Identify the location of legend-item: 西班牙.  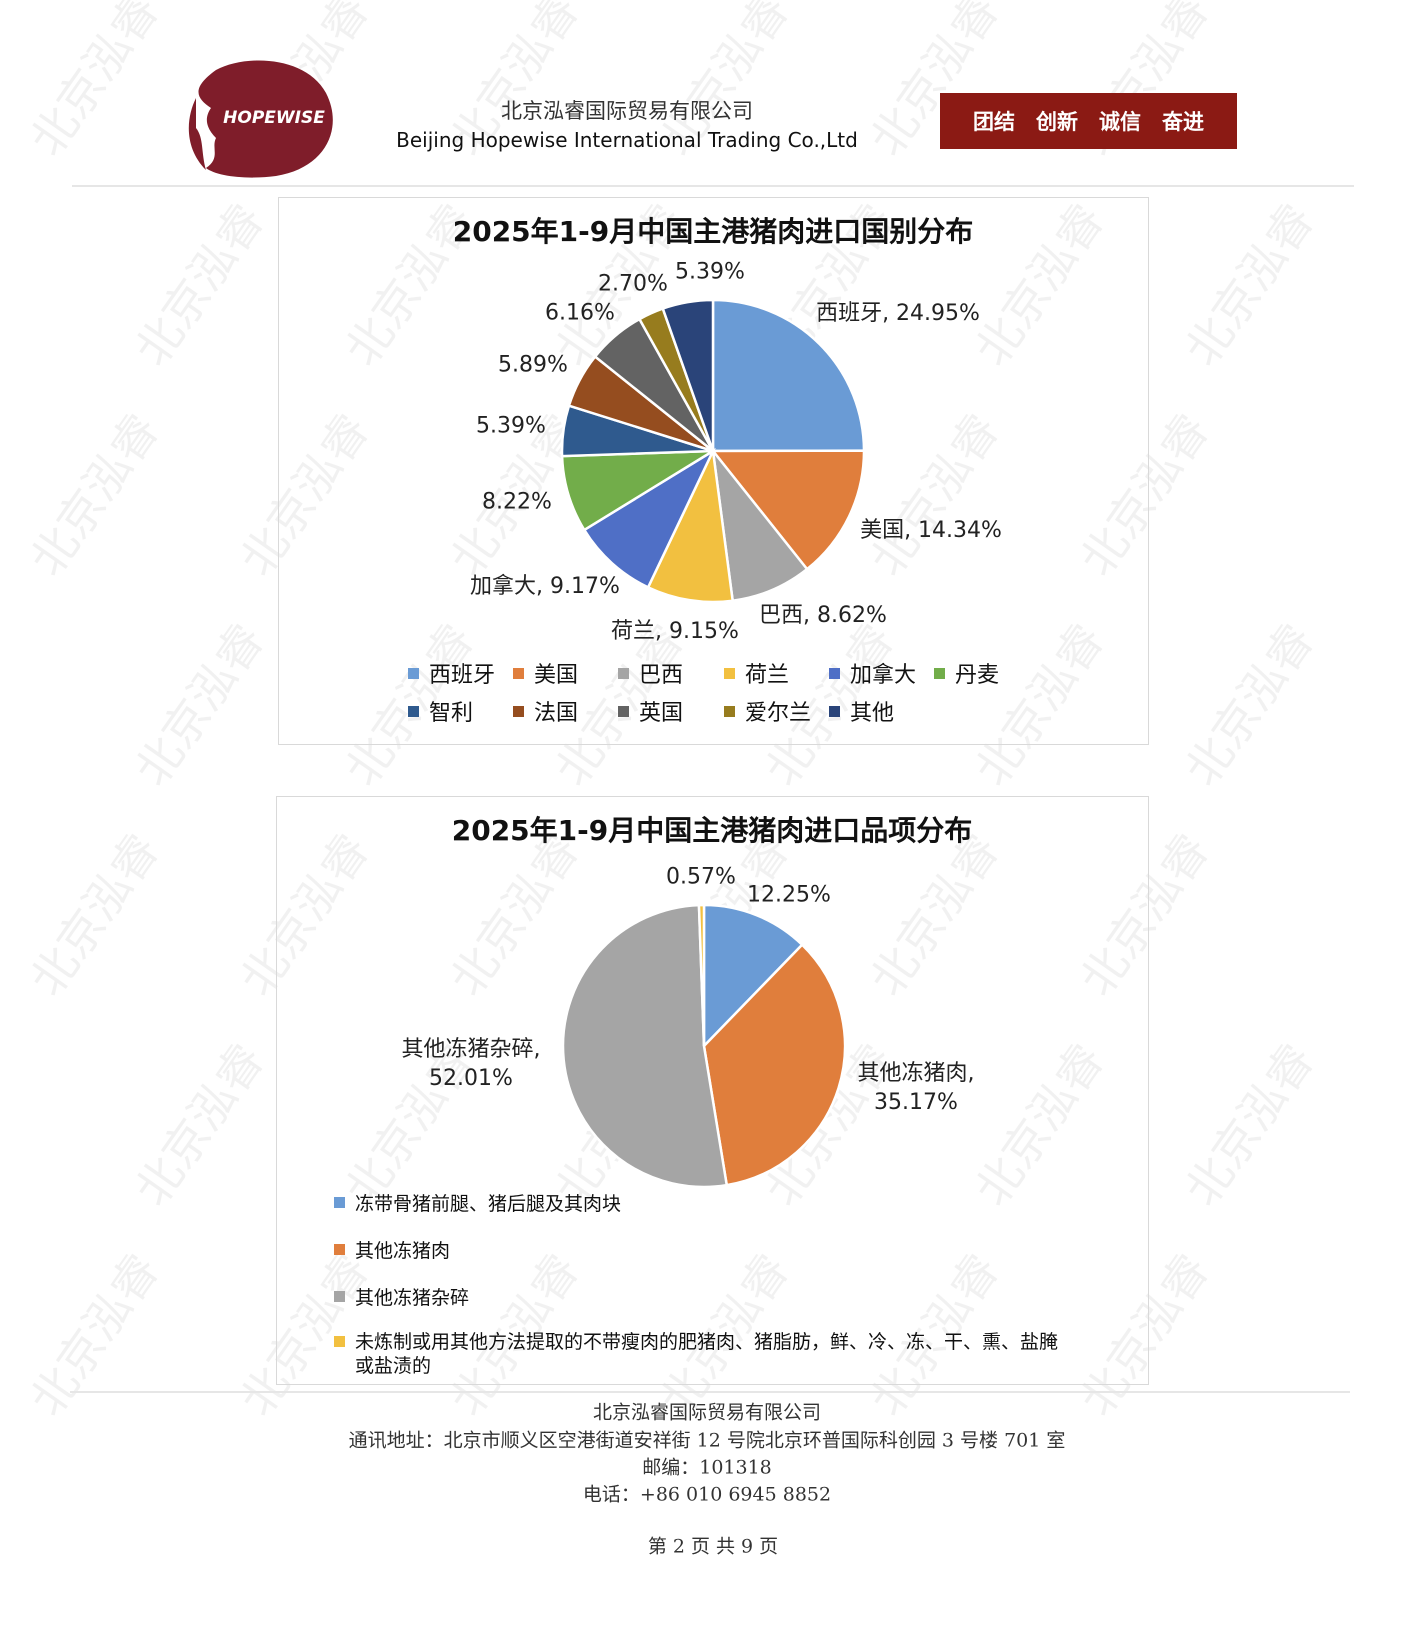
(451, 673).